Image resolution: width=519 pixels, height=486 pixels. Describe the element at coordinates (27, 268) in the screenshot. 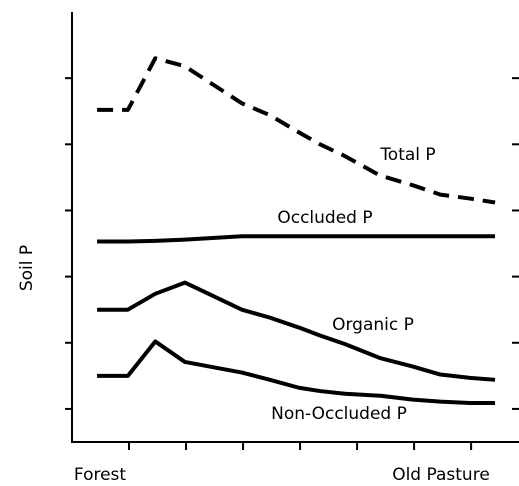

I see `y-axis-label: Soil P` at that location.